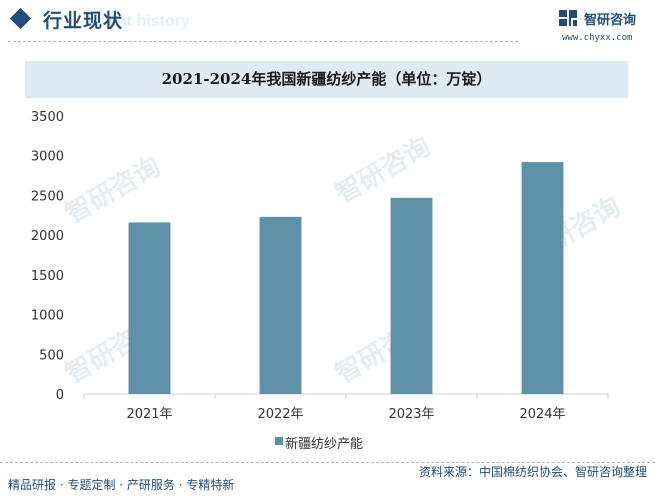 The width and height of the screenshot is (655, 502). Describe the element at coordinates (47, 196) in the screenshot. I see `y-tick-label: 2500` at that location.